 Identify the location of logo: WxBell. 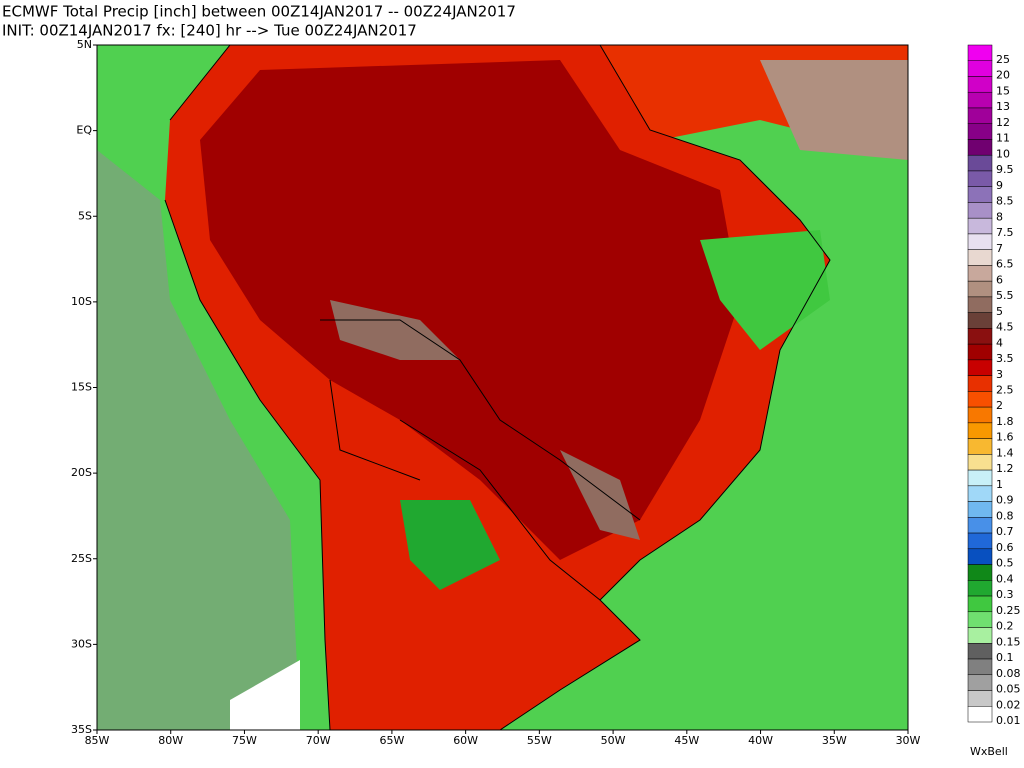
(989, 751).